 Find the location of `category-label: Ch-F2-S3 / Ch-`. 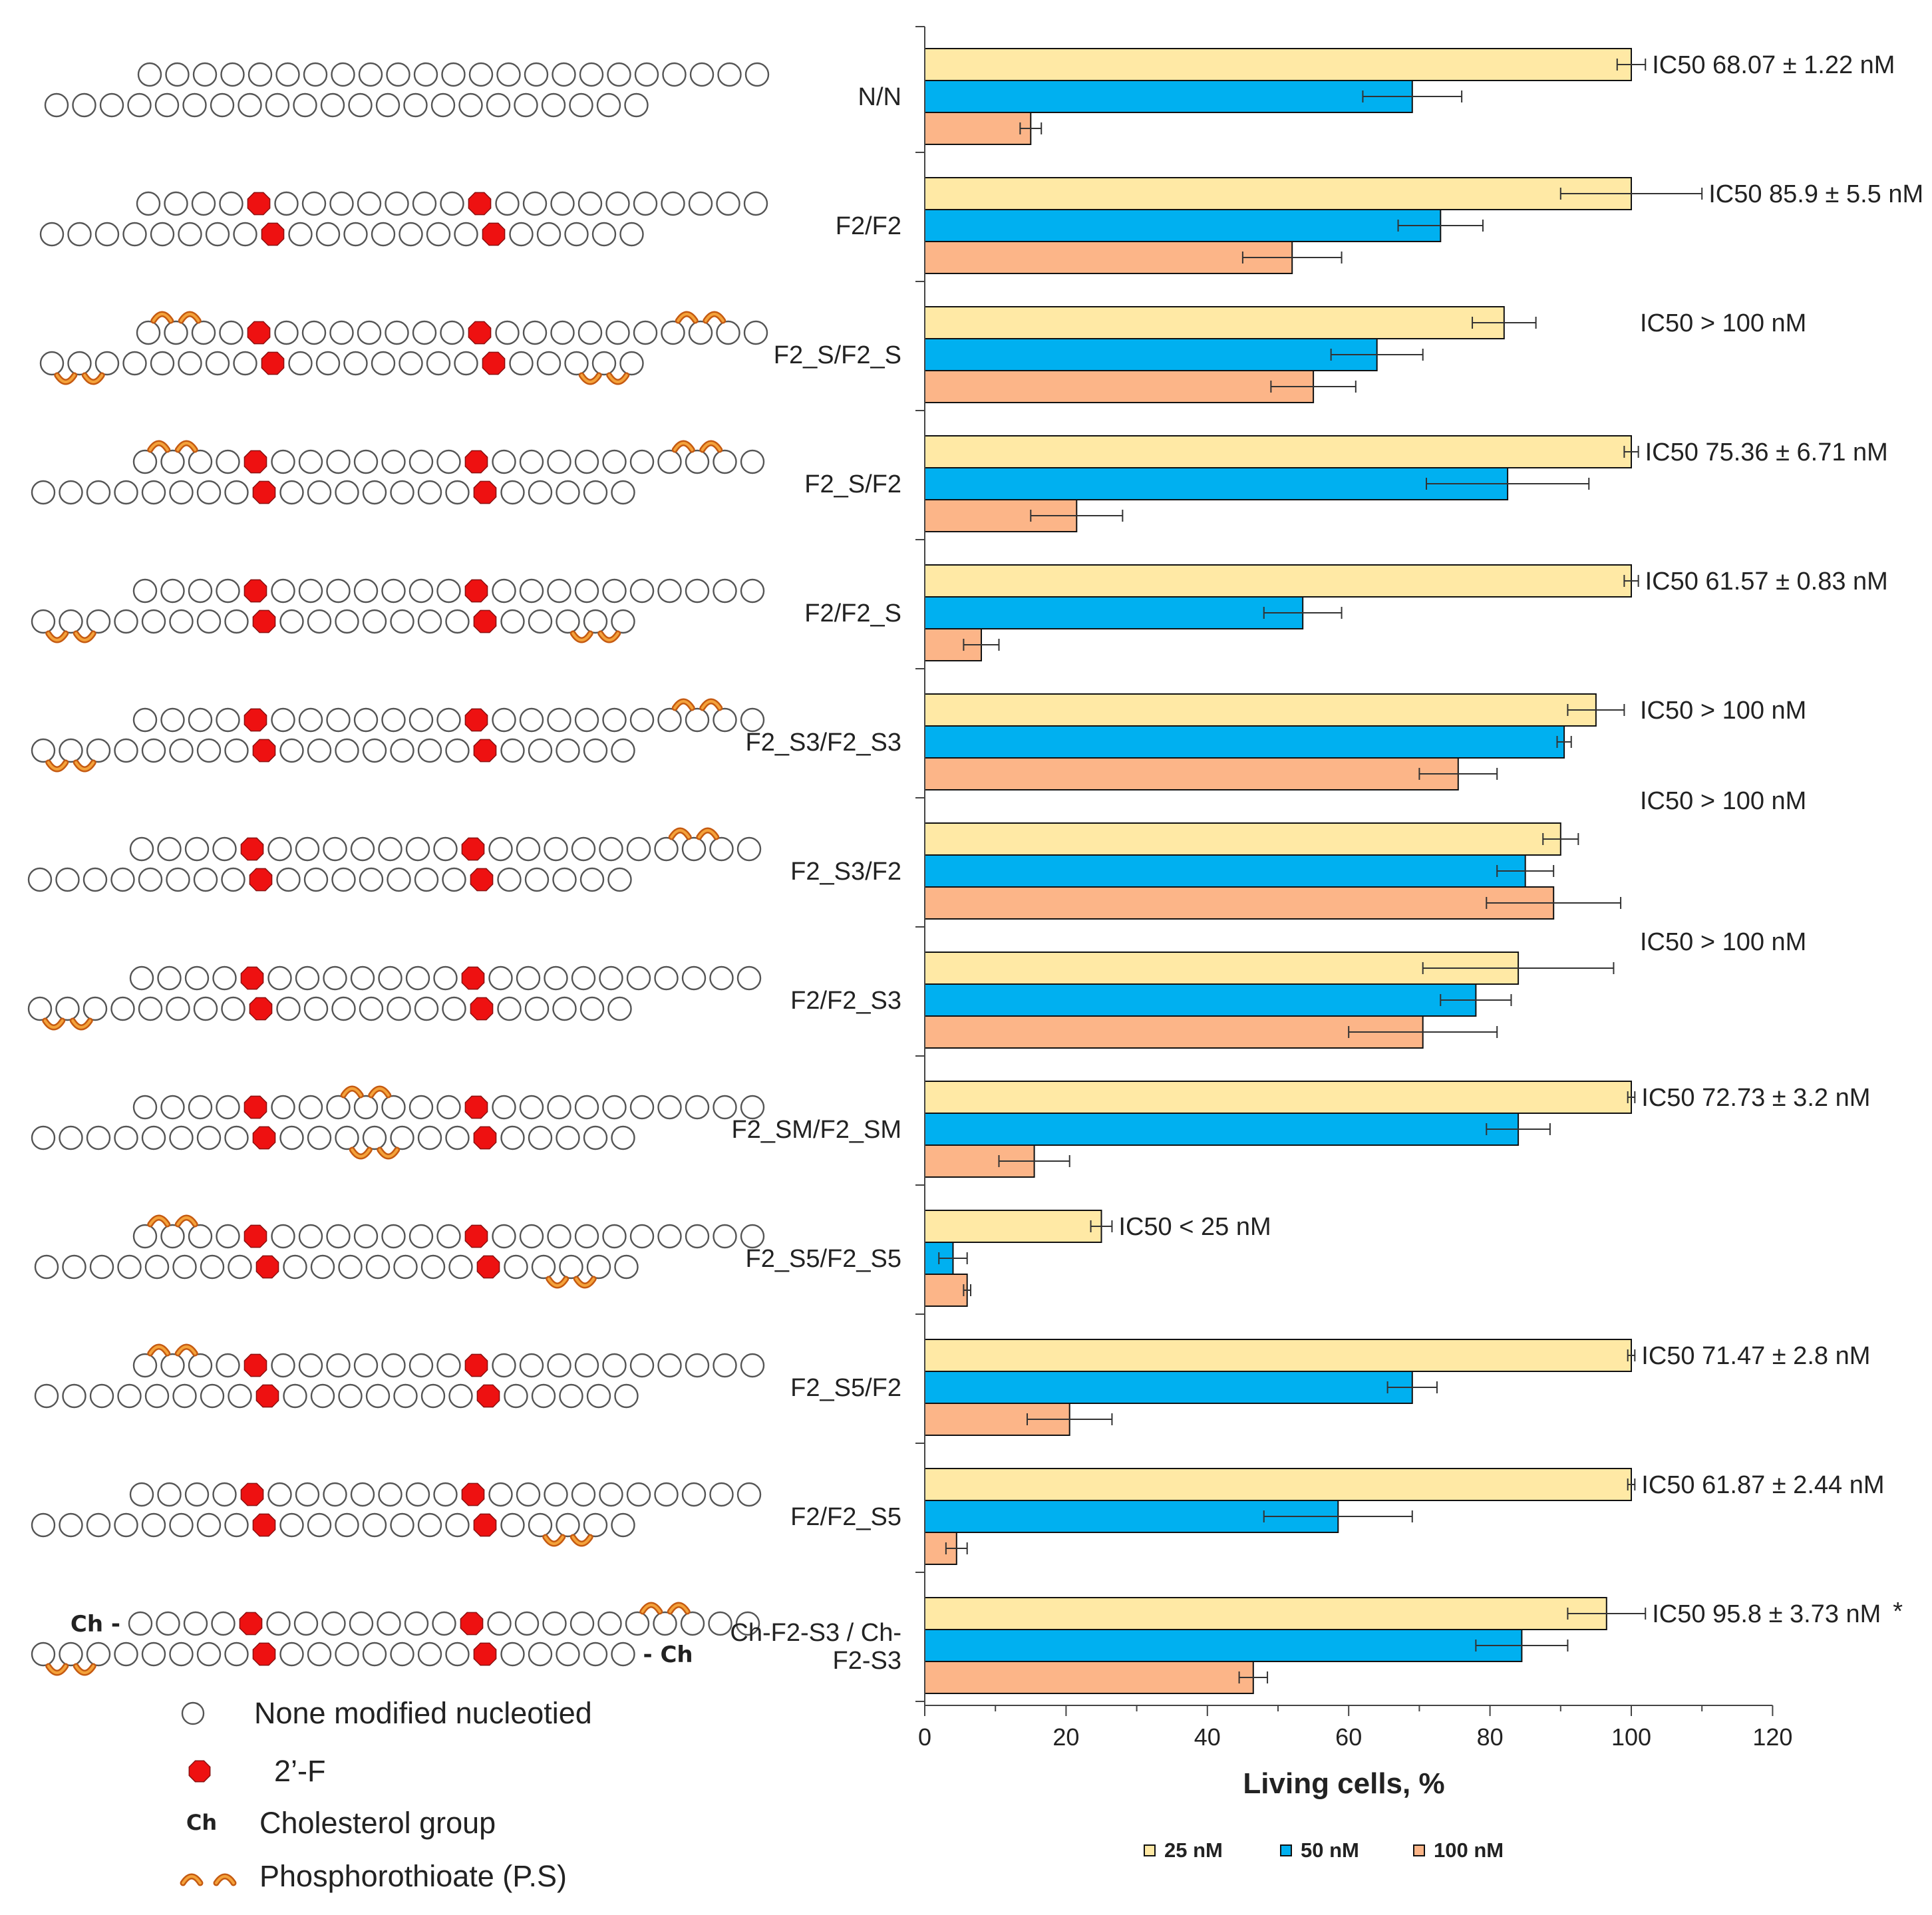

category-label: Ch-F2-S3 / Ch- is located at coordinates (815, 1633).